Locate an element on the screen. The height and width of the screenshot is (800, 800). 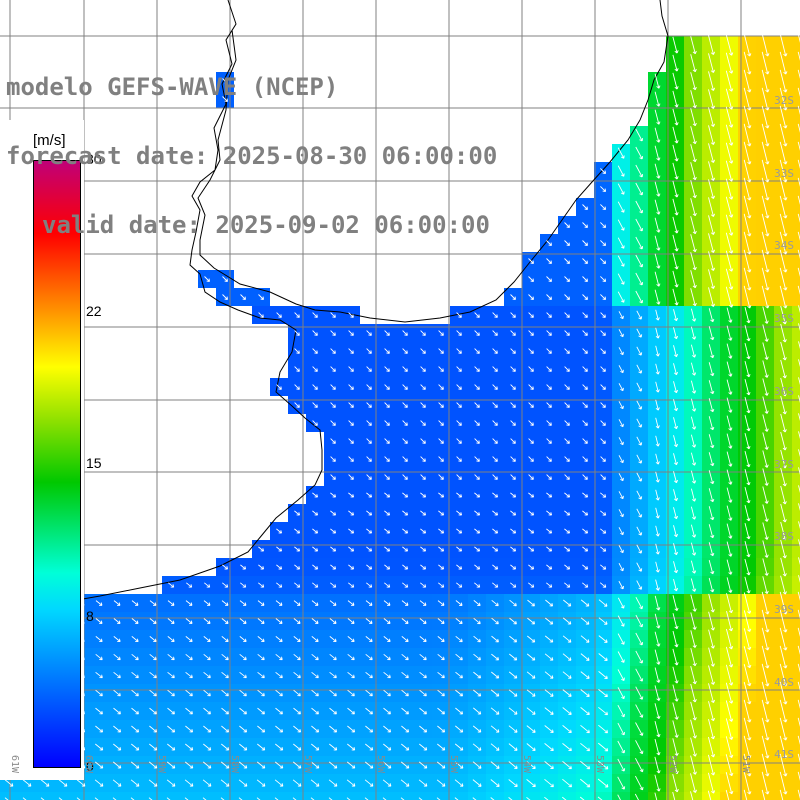
colorbar is located at coordinates (57, 464).